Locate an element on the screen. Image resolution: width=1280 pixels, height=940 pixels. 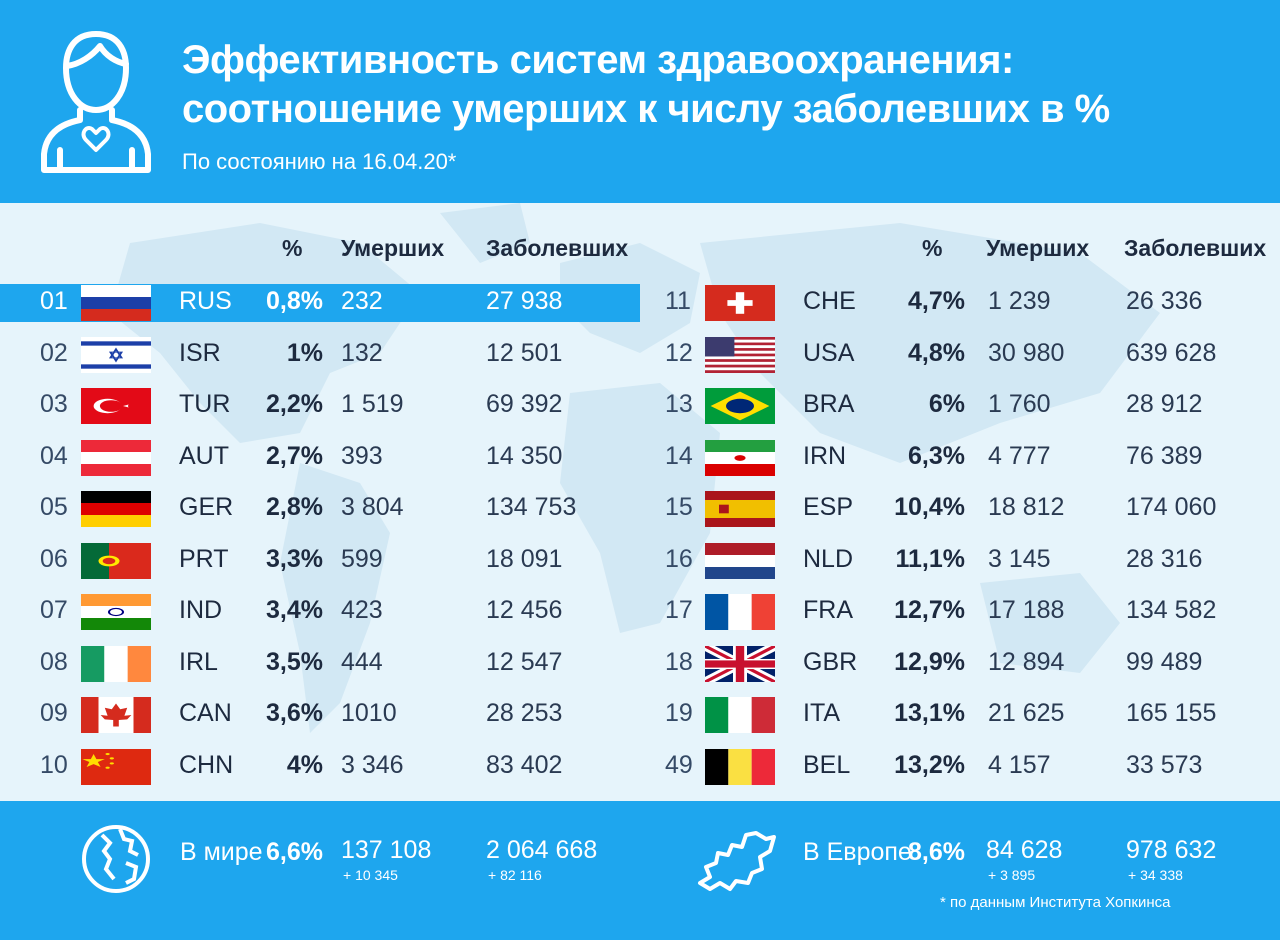
world-pct: 6,6% is located at coordinates (294, 852).